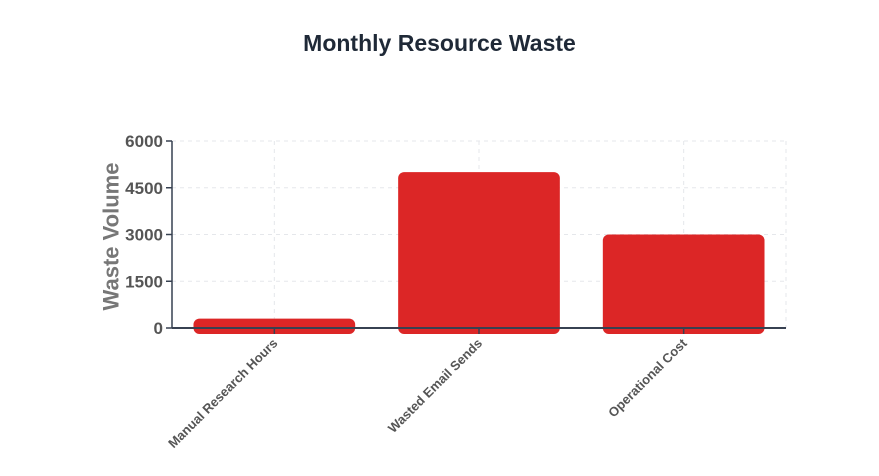 This screenshot has height=476, width=879. Describe the element at coordinates (158, 328) in the screenshot. I see `y-tick-label: 0` at that location.